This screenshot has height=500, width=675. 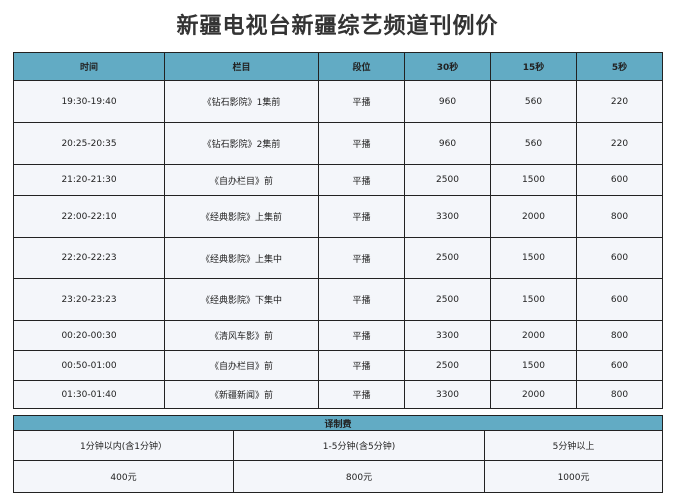 I want to click on table-row: 23:20-23:23 《经典影院》下集中 平播 2500 1500 600, so click(x=338, y=299).